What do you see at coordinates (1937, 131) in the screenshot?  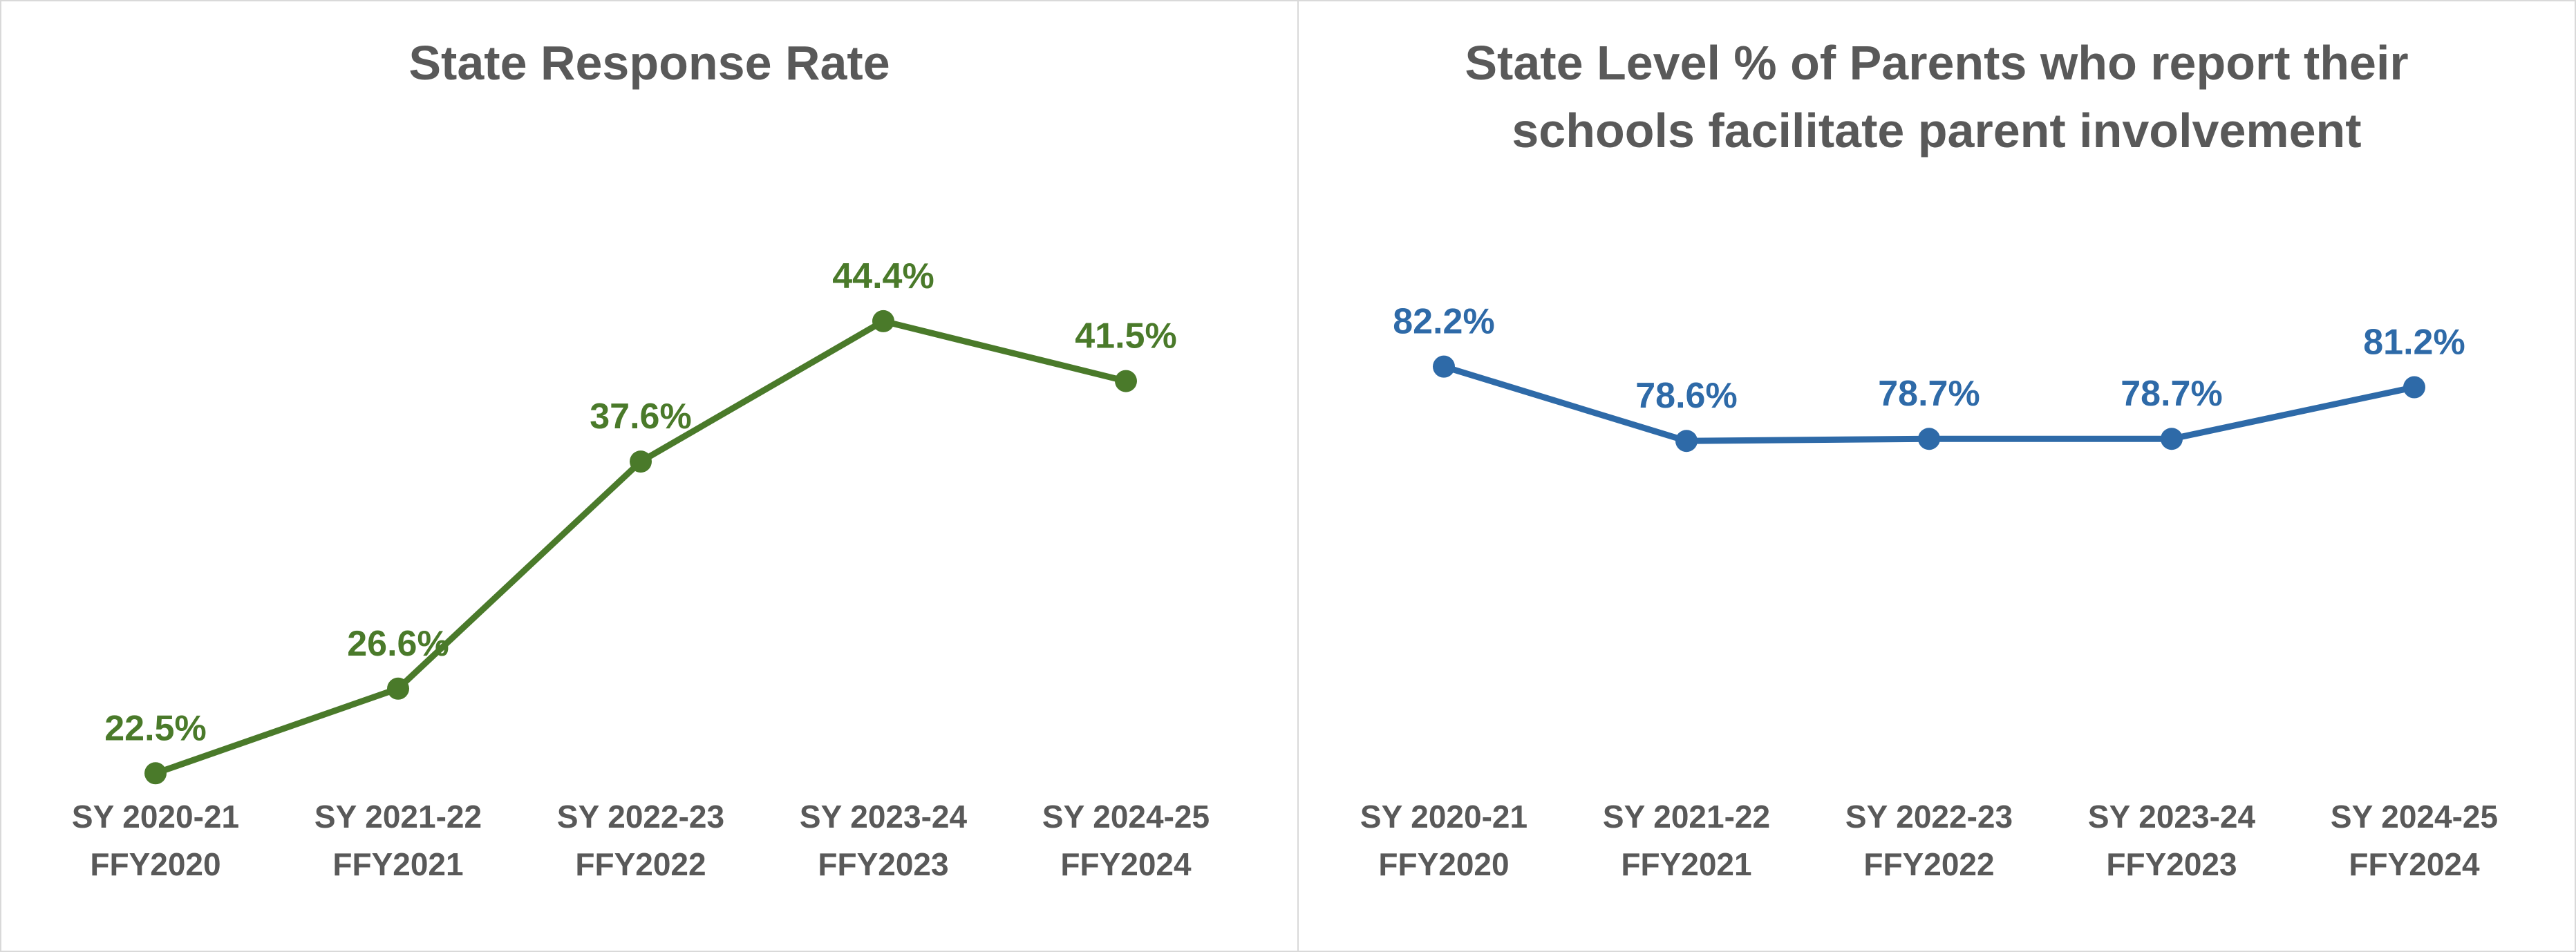 I see `chart-title-line-2: schools facilitate parent involvement` at bounding box center [1937, 131].